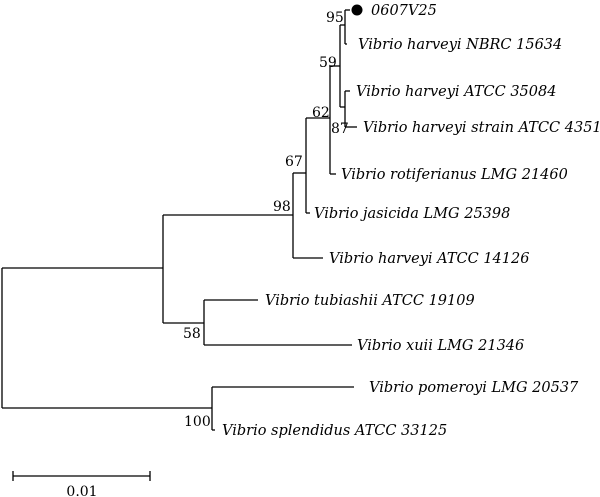 This screenshot has width=600, height=497. Describe the element at coordinates (334, 431) in the screenshot. I see `leaf-label: Vibrio splendidus ATCC 33125` at that location.